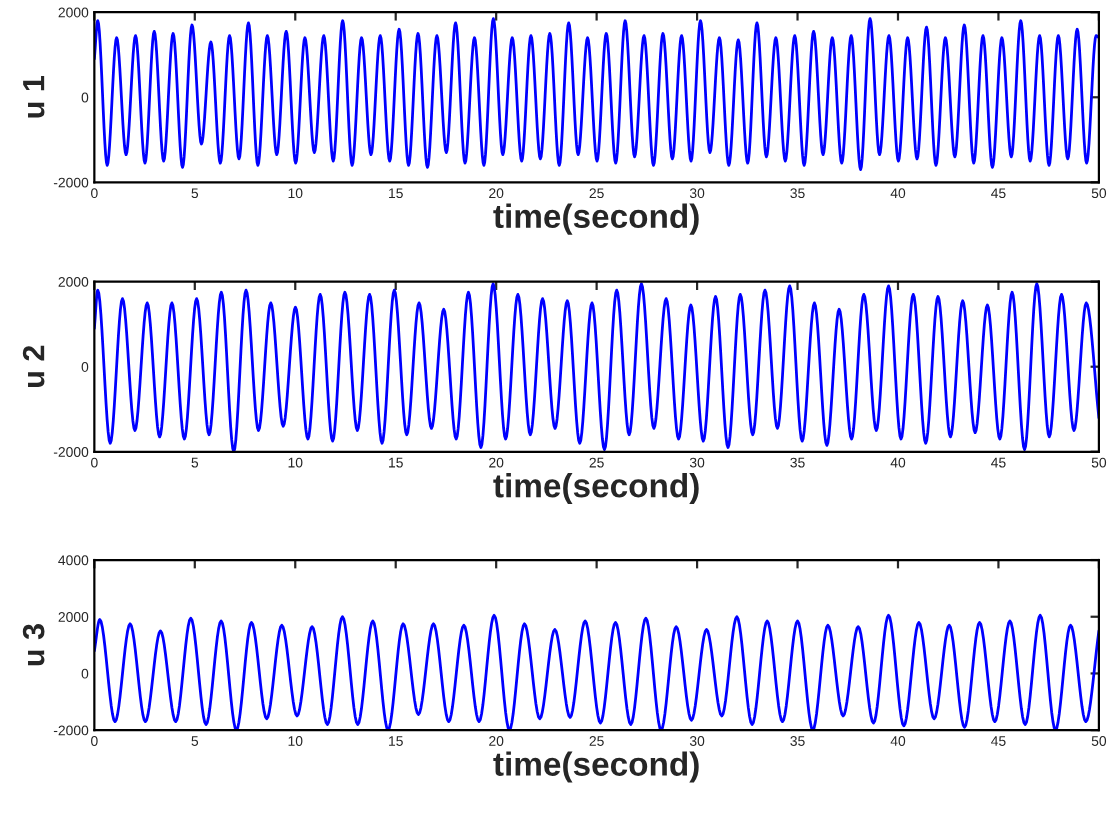  Describe the element at coordinates (33, 366) in the screenshot. I see `y-axis-title: u 2` at that location.